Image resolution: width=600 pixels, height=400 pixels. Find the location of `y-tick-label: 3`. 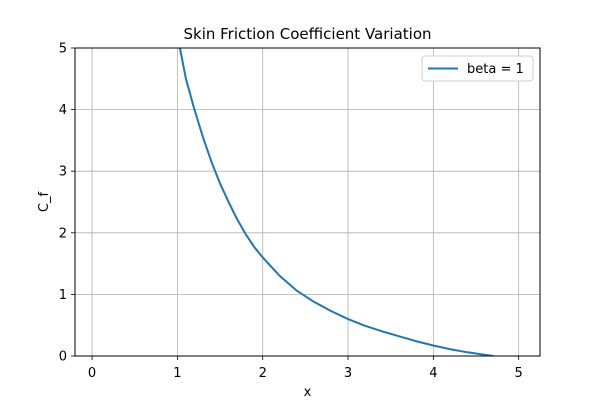

y-tick-label: 3 is located at coordinates (63, 172).